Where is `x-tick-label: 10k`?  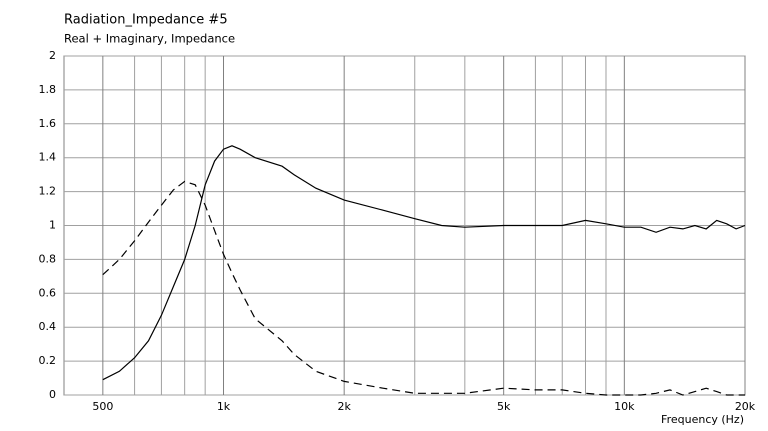 x-tick-label: 10k is located at coordinates (624, 406).